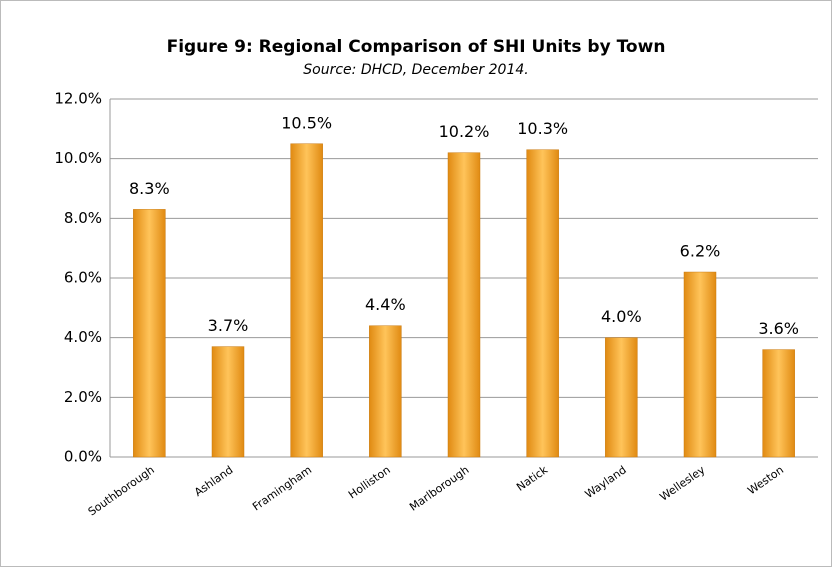 Image resolution: width=832 pixels, height=567 pixels. What do you see at coordinates (542, 128) in the screenshot?
I see `data-label: 10.3%` at bounding box center [542, 128].